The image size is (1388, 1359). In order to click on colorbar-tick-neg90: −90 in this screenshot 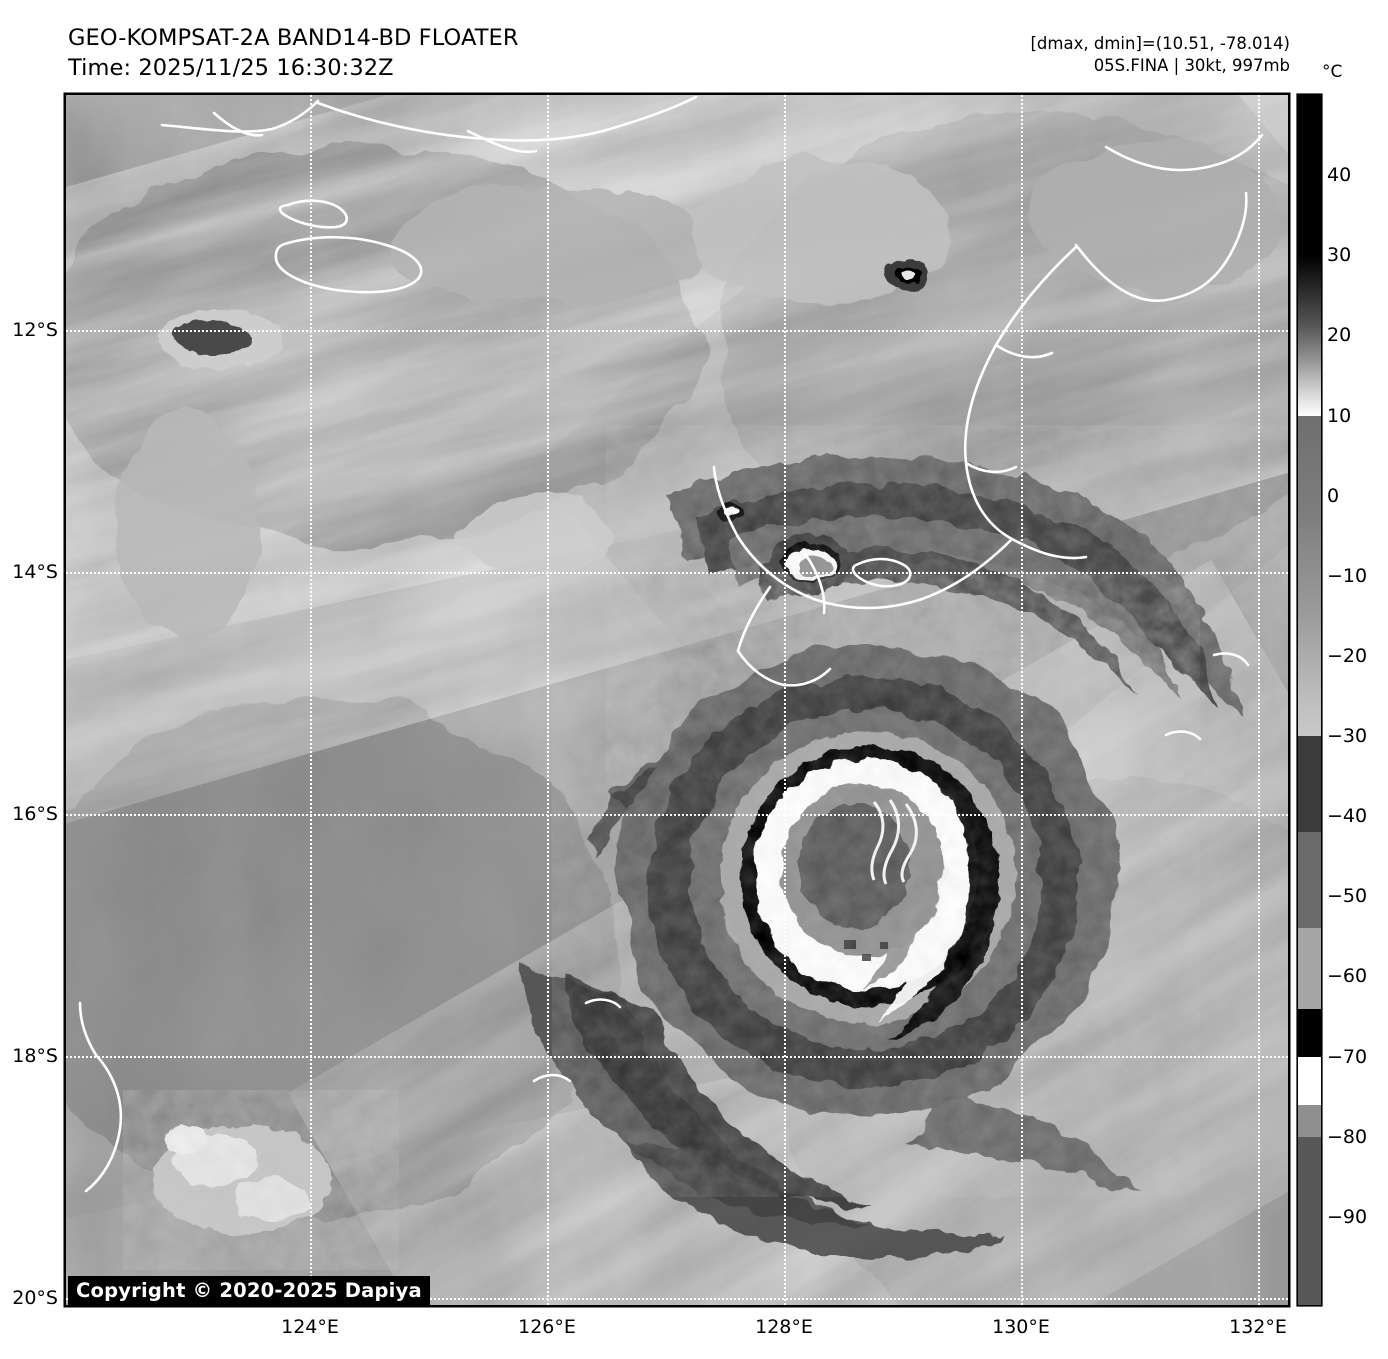, I will do `click(1347, 1216)`.